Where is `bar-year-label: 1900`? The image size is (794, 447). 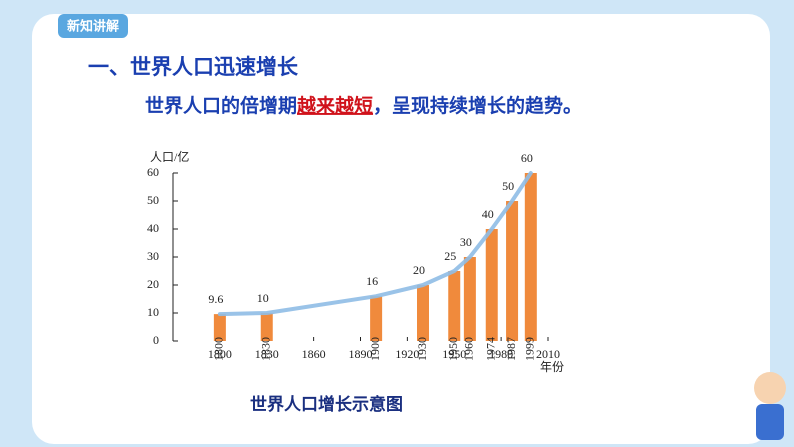
bar-year-label: 1900 is located at coordinates (375, 349).